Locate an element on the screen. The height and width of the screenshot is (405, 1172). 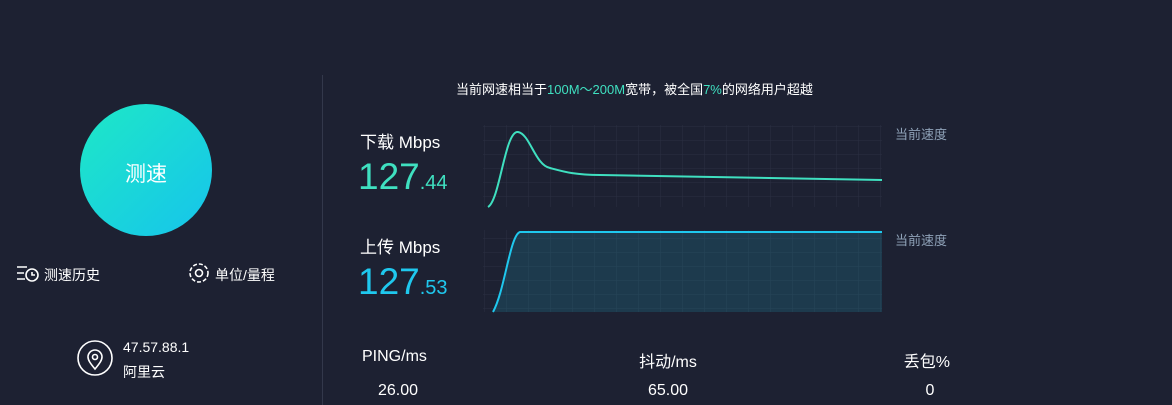
history-icon is located at coordinates (28, 274).